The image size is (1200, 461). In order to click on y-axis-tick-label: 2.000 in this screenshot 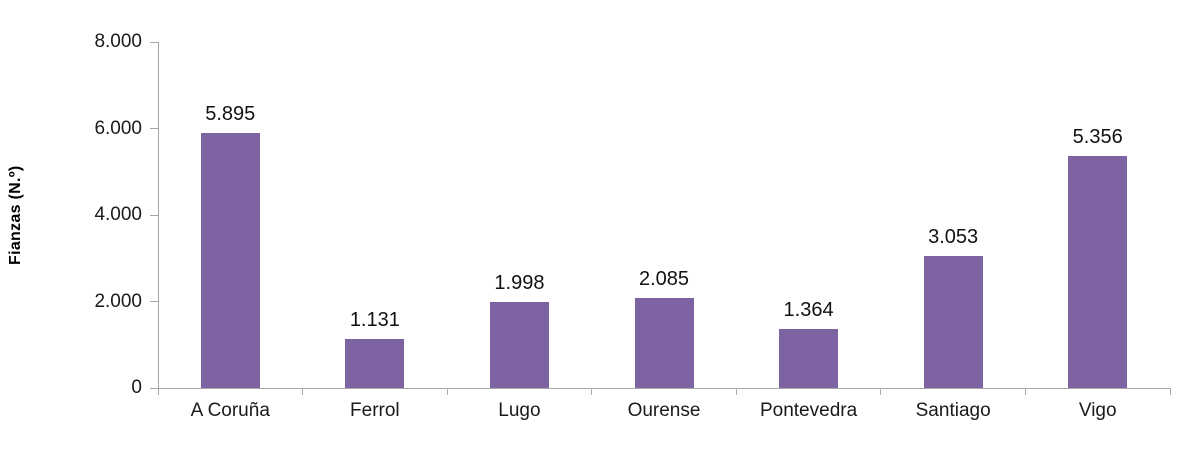, I will do `click(118, 301)`.